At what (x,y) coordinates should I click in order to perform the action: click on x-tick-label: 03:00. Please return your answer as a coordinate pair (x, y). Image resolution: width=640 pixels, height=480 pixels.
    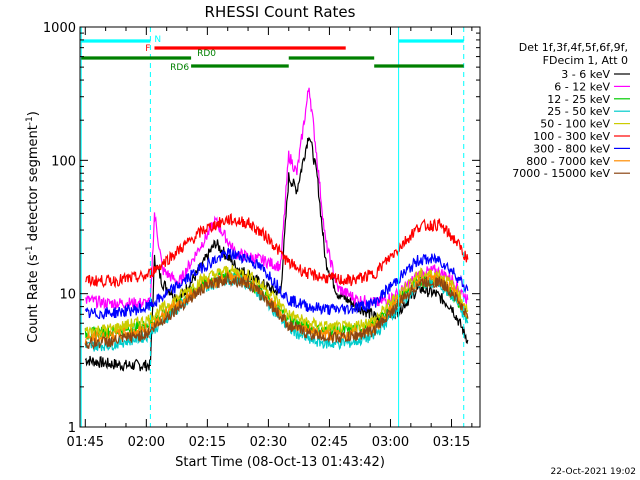
    Looking at the image, I should click on (390, 442).